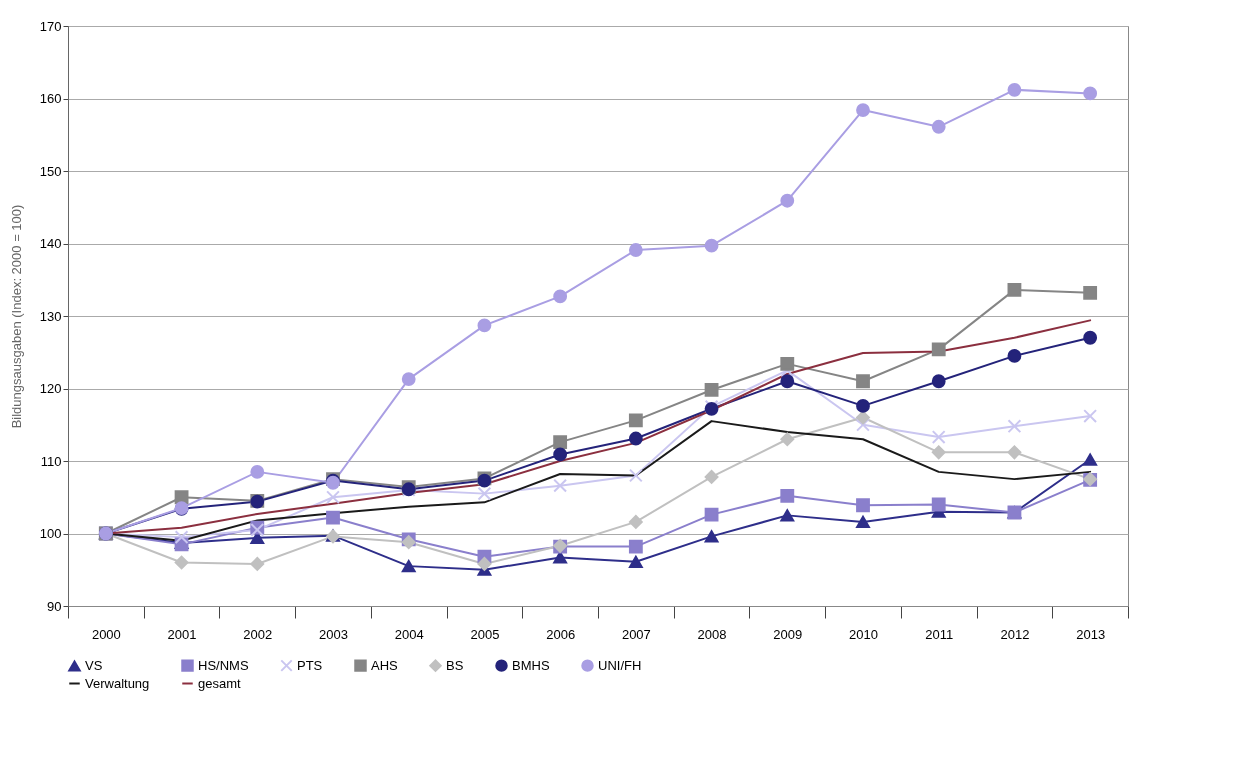 The image size is (1257, 758). I want to click on legend-label: HS/NMS, so click(223, 665).